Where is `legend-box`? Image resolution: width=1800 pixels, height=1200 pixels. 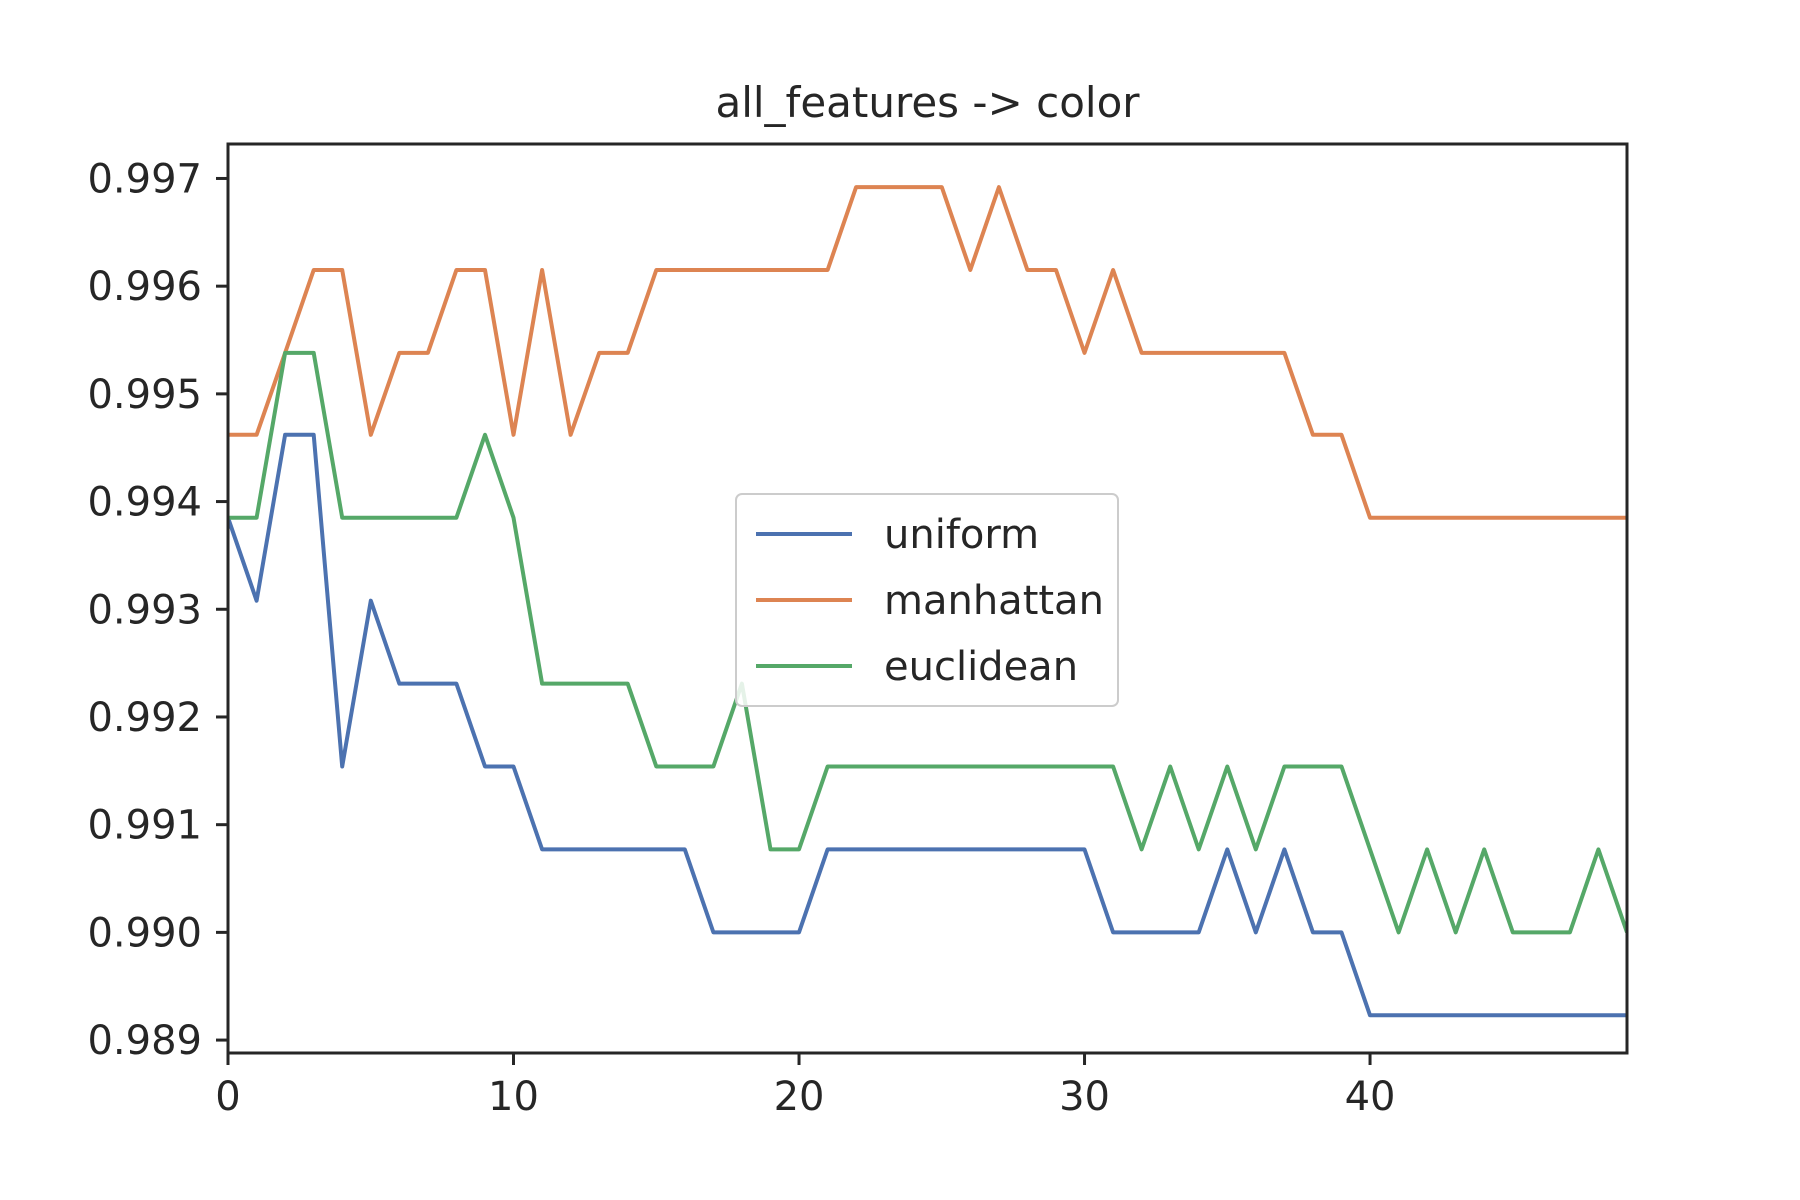
legend-box is located at coordinates (927, 600).